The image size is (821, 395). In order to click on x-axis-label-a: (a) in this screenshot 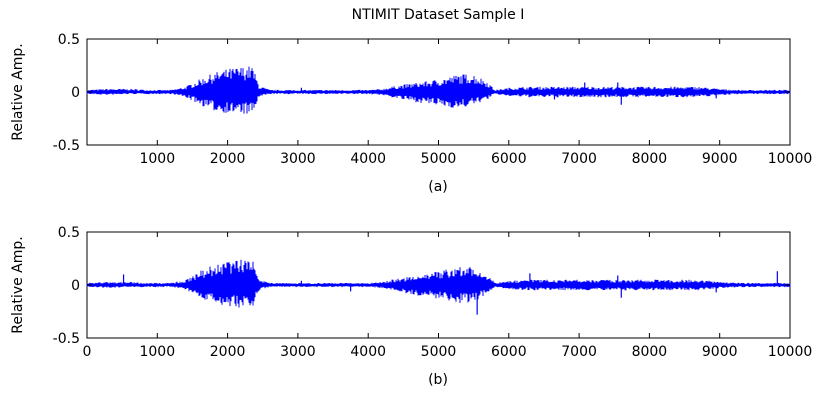, I will do `click(438, 187)`.